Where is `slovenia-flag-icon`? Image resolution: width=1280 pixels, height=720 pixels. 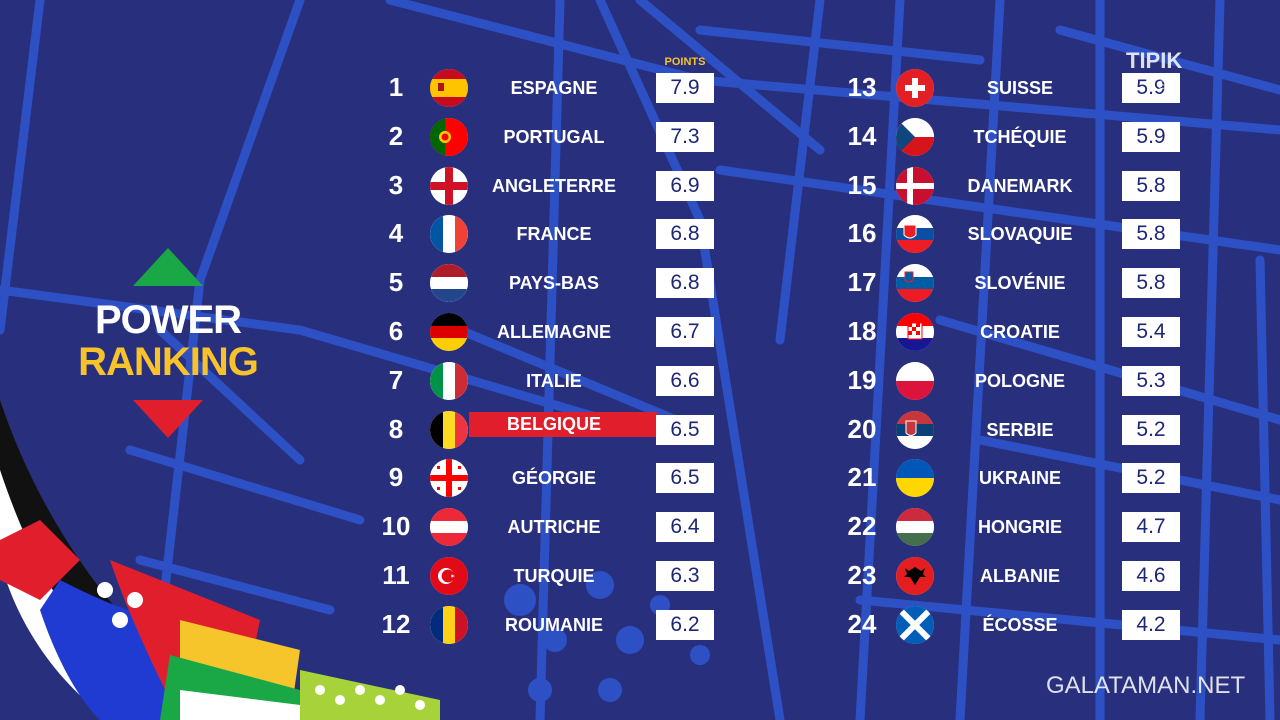 slovenia-flag-icon is located at coordinates (915, 283).